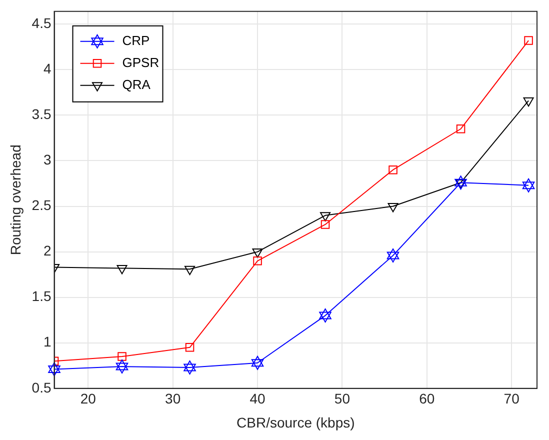  Describe the element at coordinates (42, 296) in the screenshot. I see `y-tick-label: 1.5` at that location.